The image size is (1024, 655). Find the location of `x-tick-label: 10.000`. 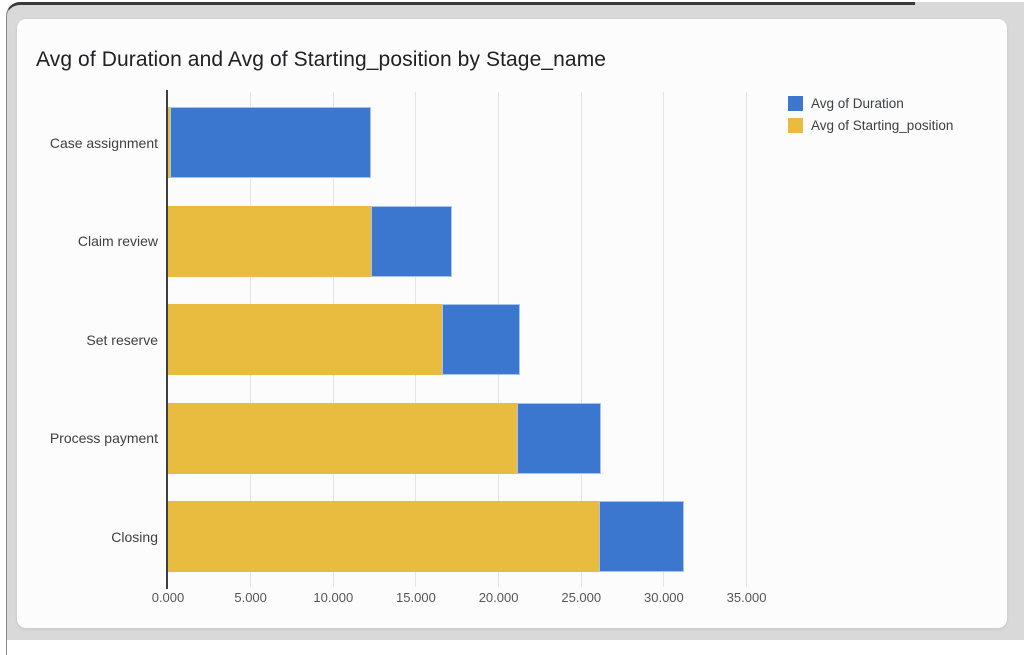

x-tick-label: 10.000 is located at coordinates (333, 597).